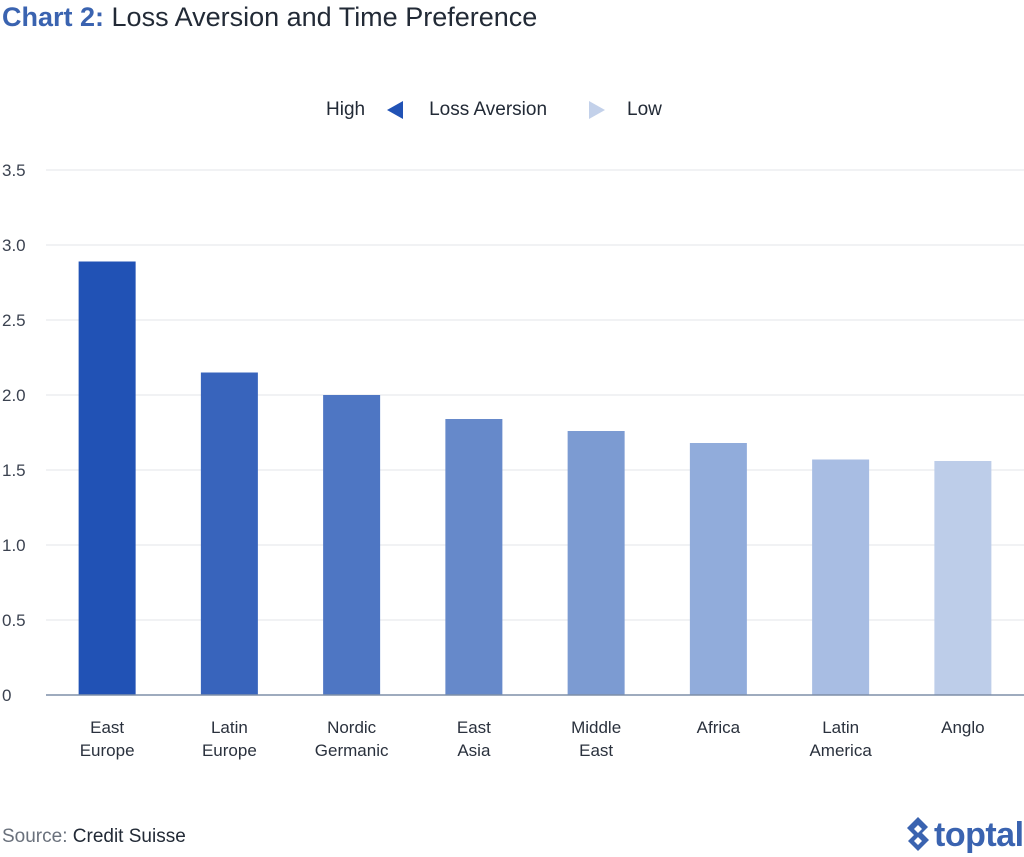 This screenshot has width=1024, height=857. I want to click on y-tick-label: 3.5, so click(14, 170).